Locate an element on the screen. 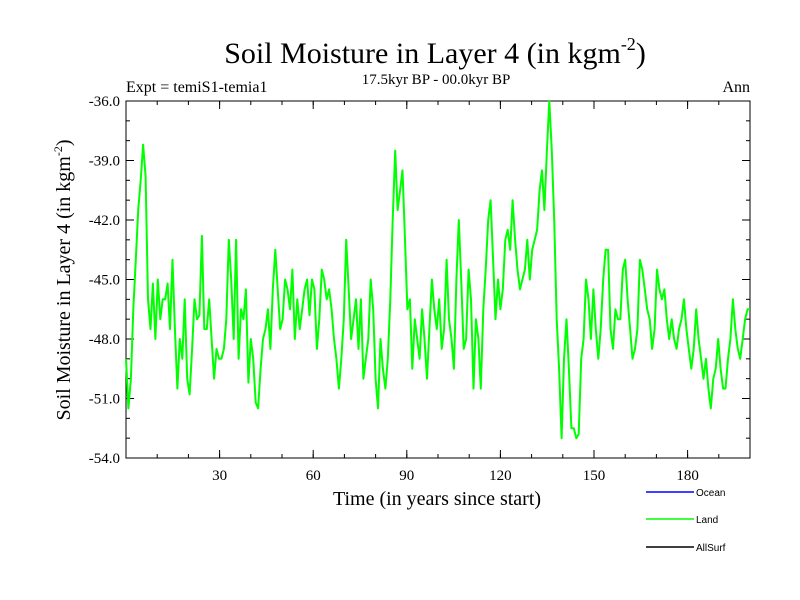  y-tick-label: -45.0 is located at coordinates (104, 281).